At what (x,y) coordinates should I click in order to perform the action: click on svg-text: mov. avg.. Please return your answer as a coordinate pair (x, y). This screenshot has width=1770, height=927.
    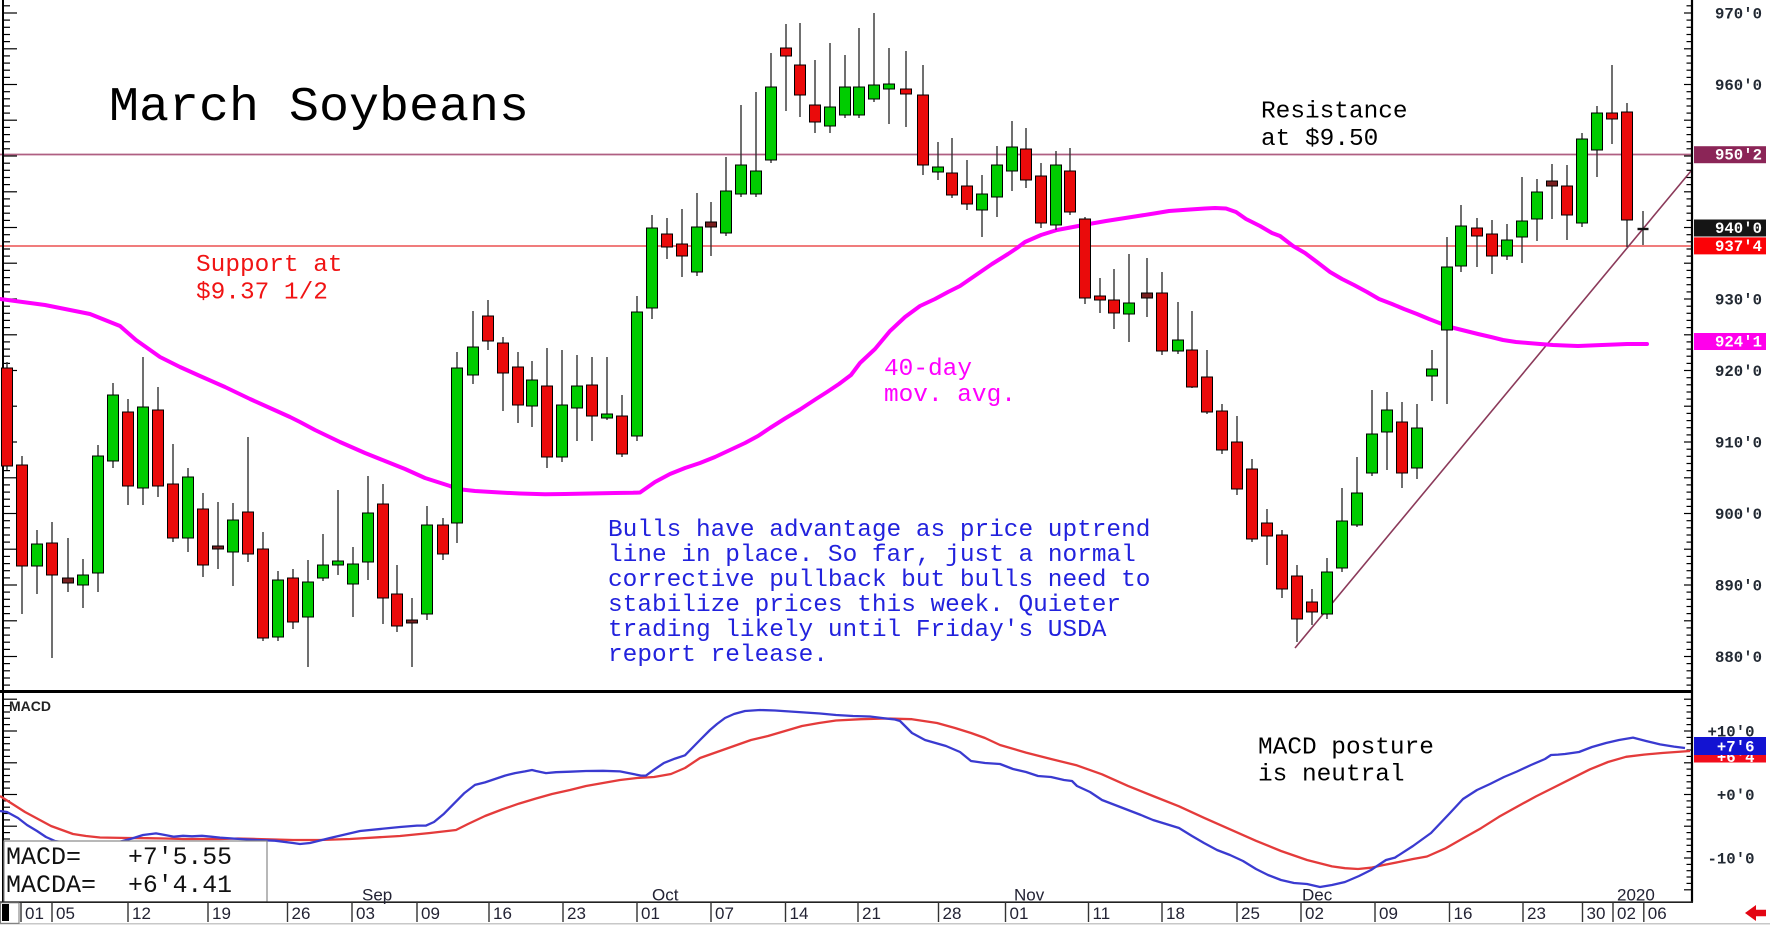
    Looking at the image, I should click on (950, 395).